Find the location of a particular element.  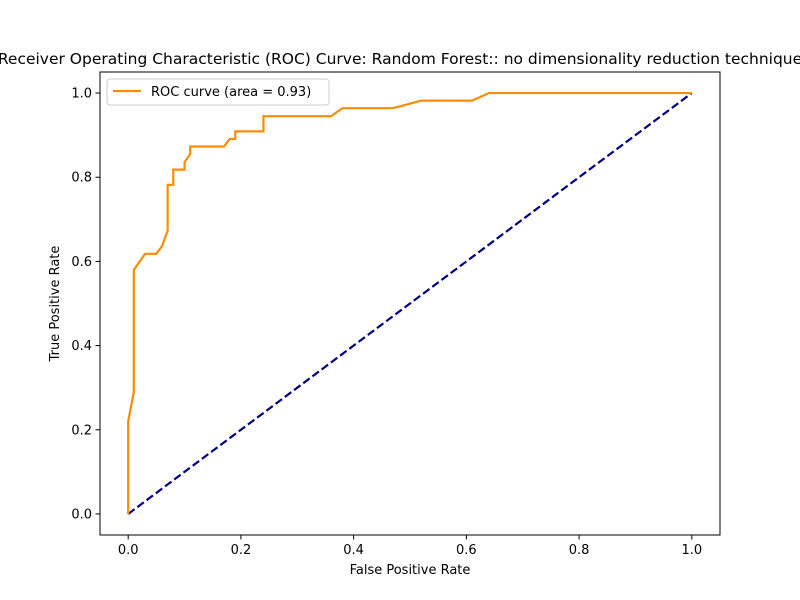

x-tick-label: 1.0 is located at coordinates (691, 550).